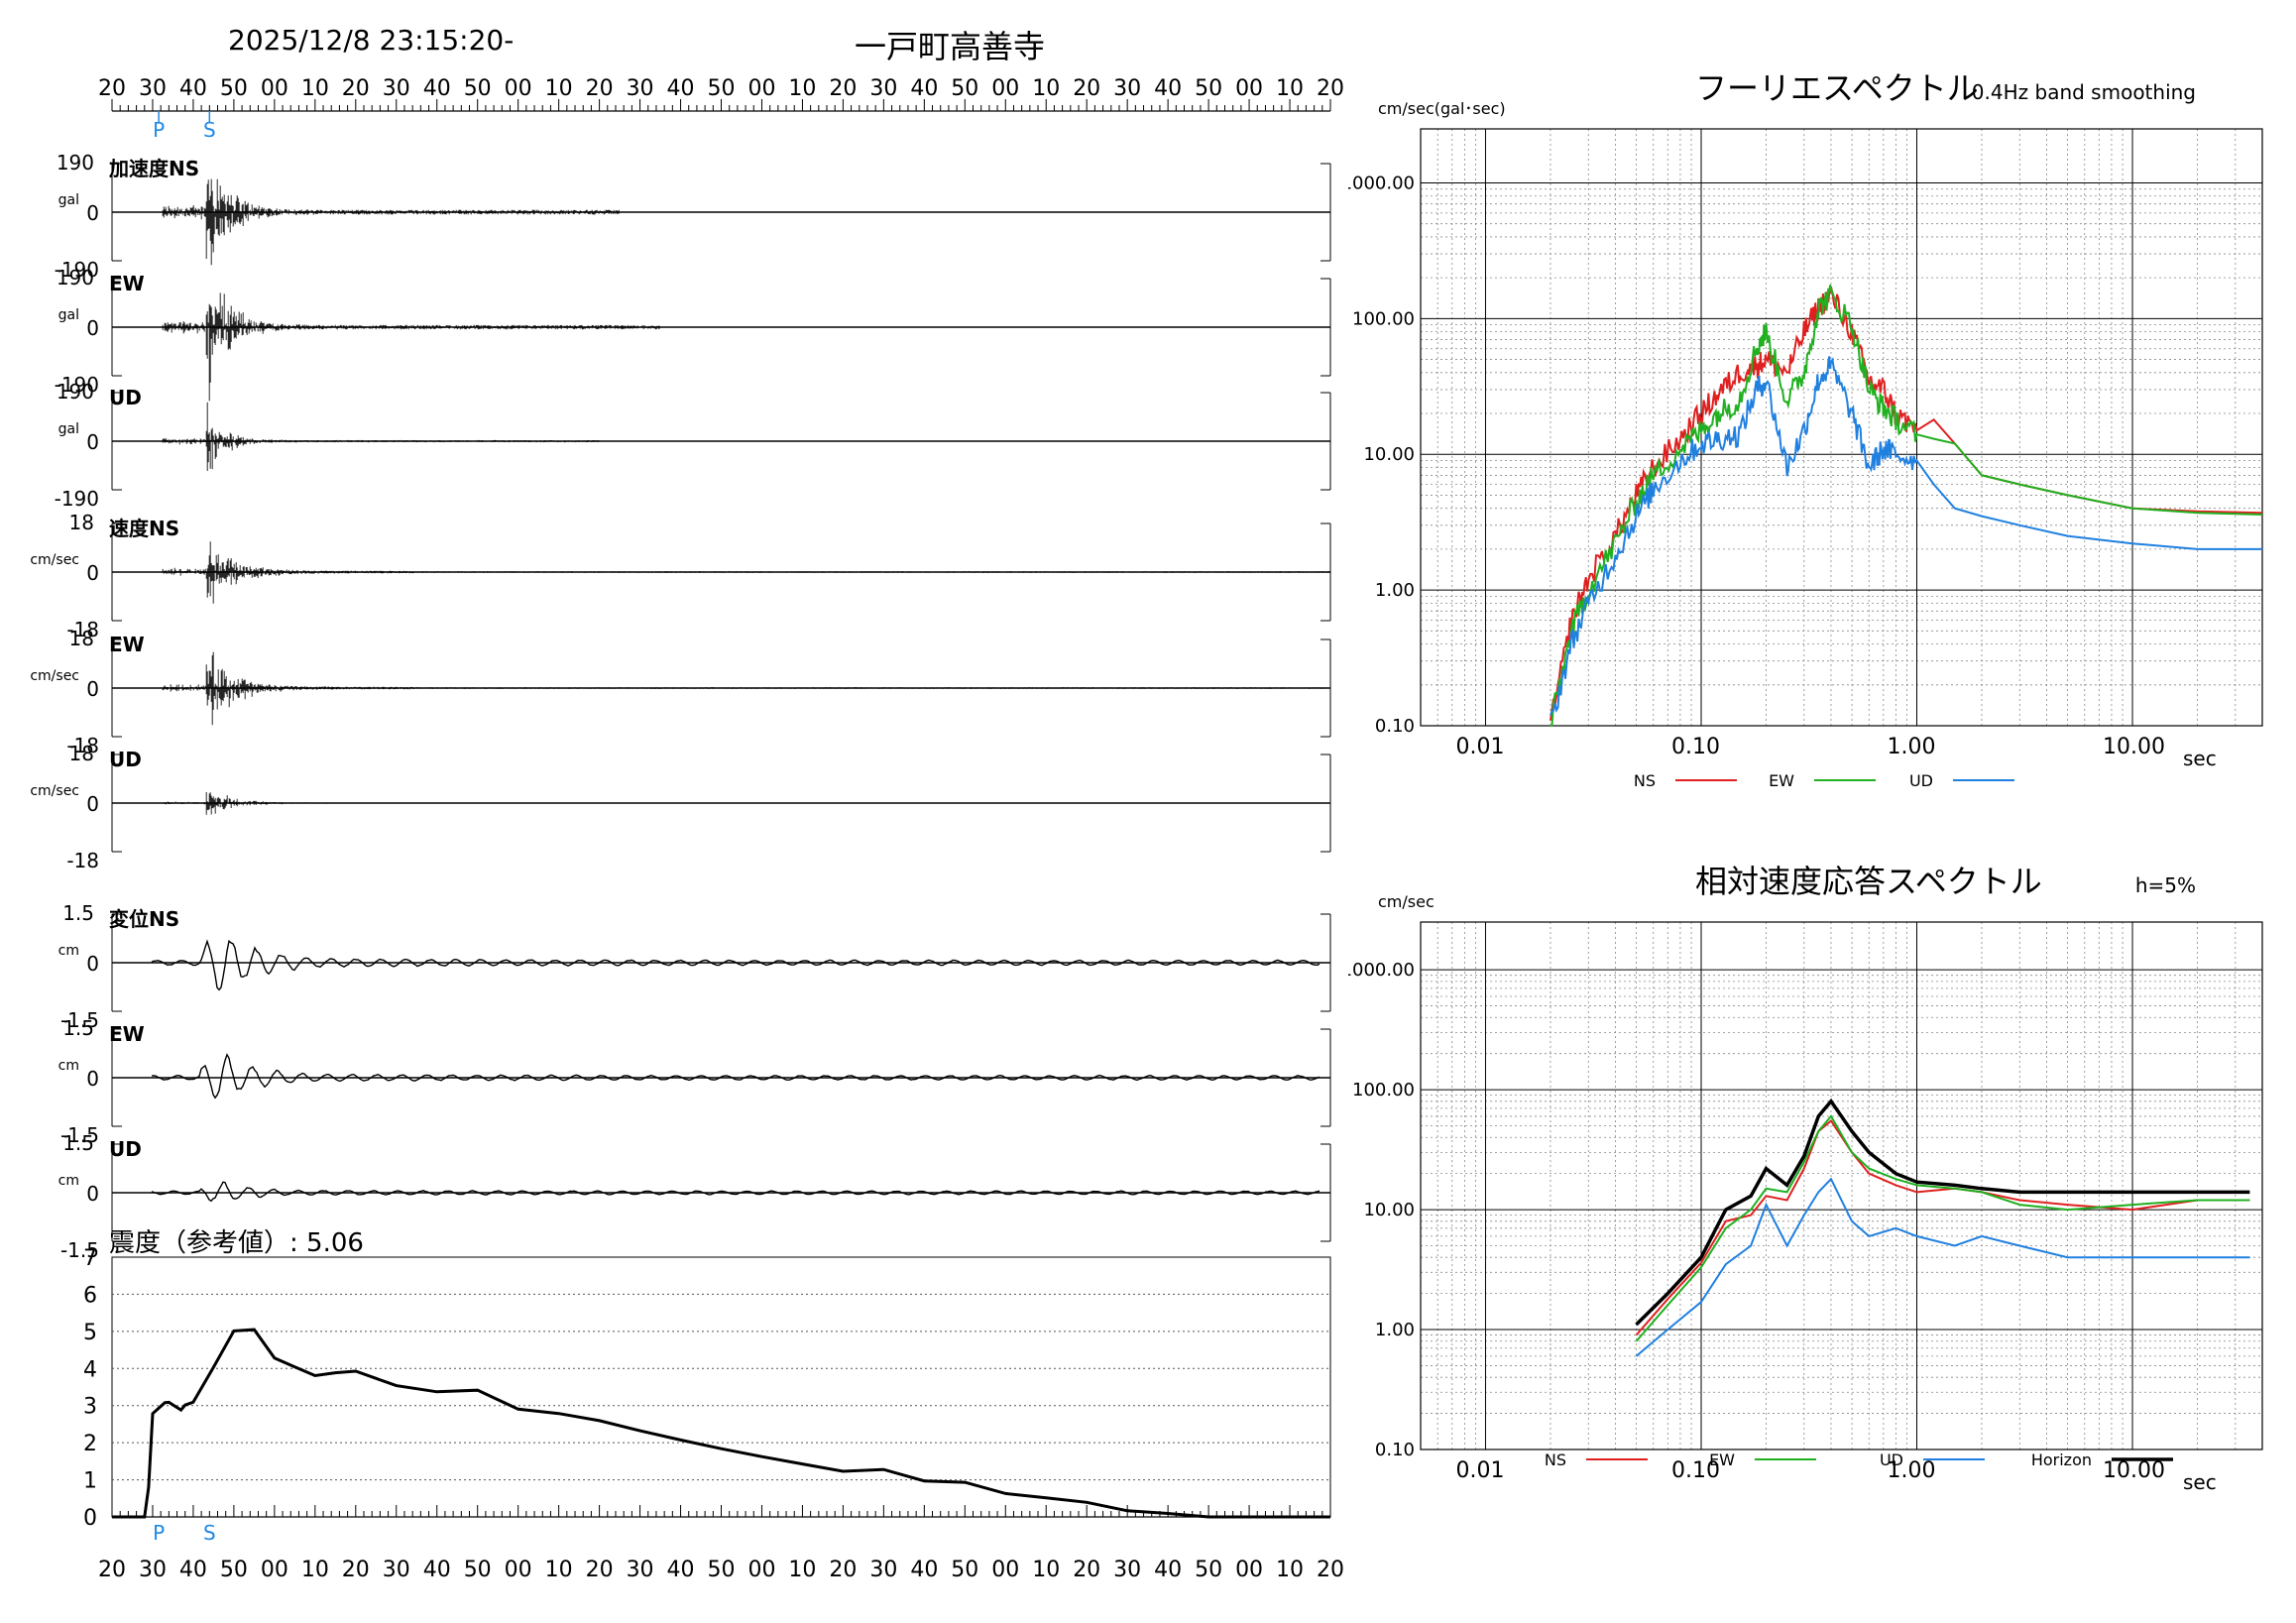 This screenshot has height=1623, width=2296. What do you see at coordinates (127, 1034) in the screenshot?
I see `panel-label: EW` at bounding box center [127, 1034].